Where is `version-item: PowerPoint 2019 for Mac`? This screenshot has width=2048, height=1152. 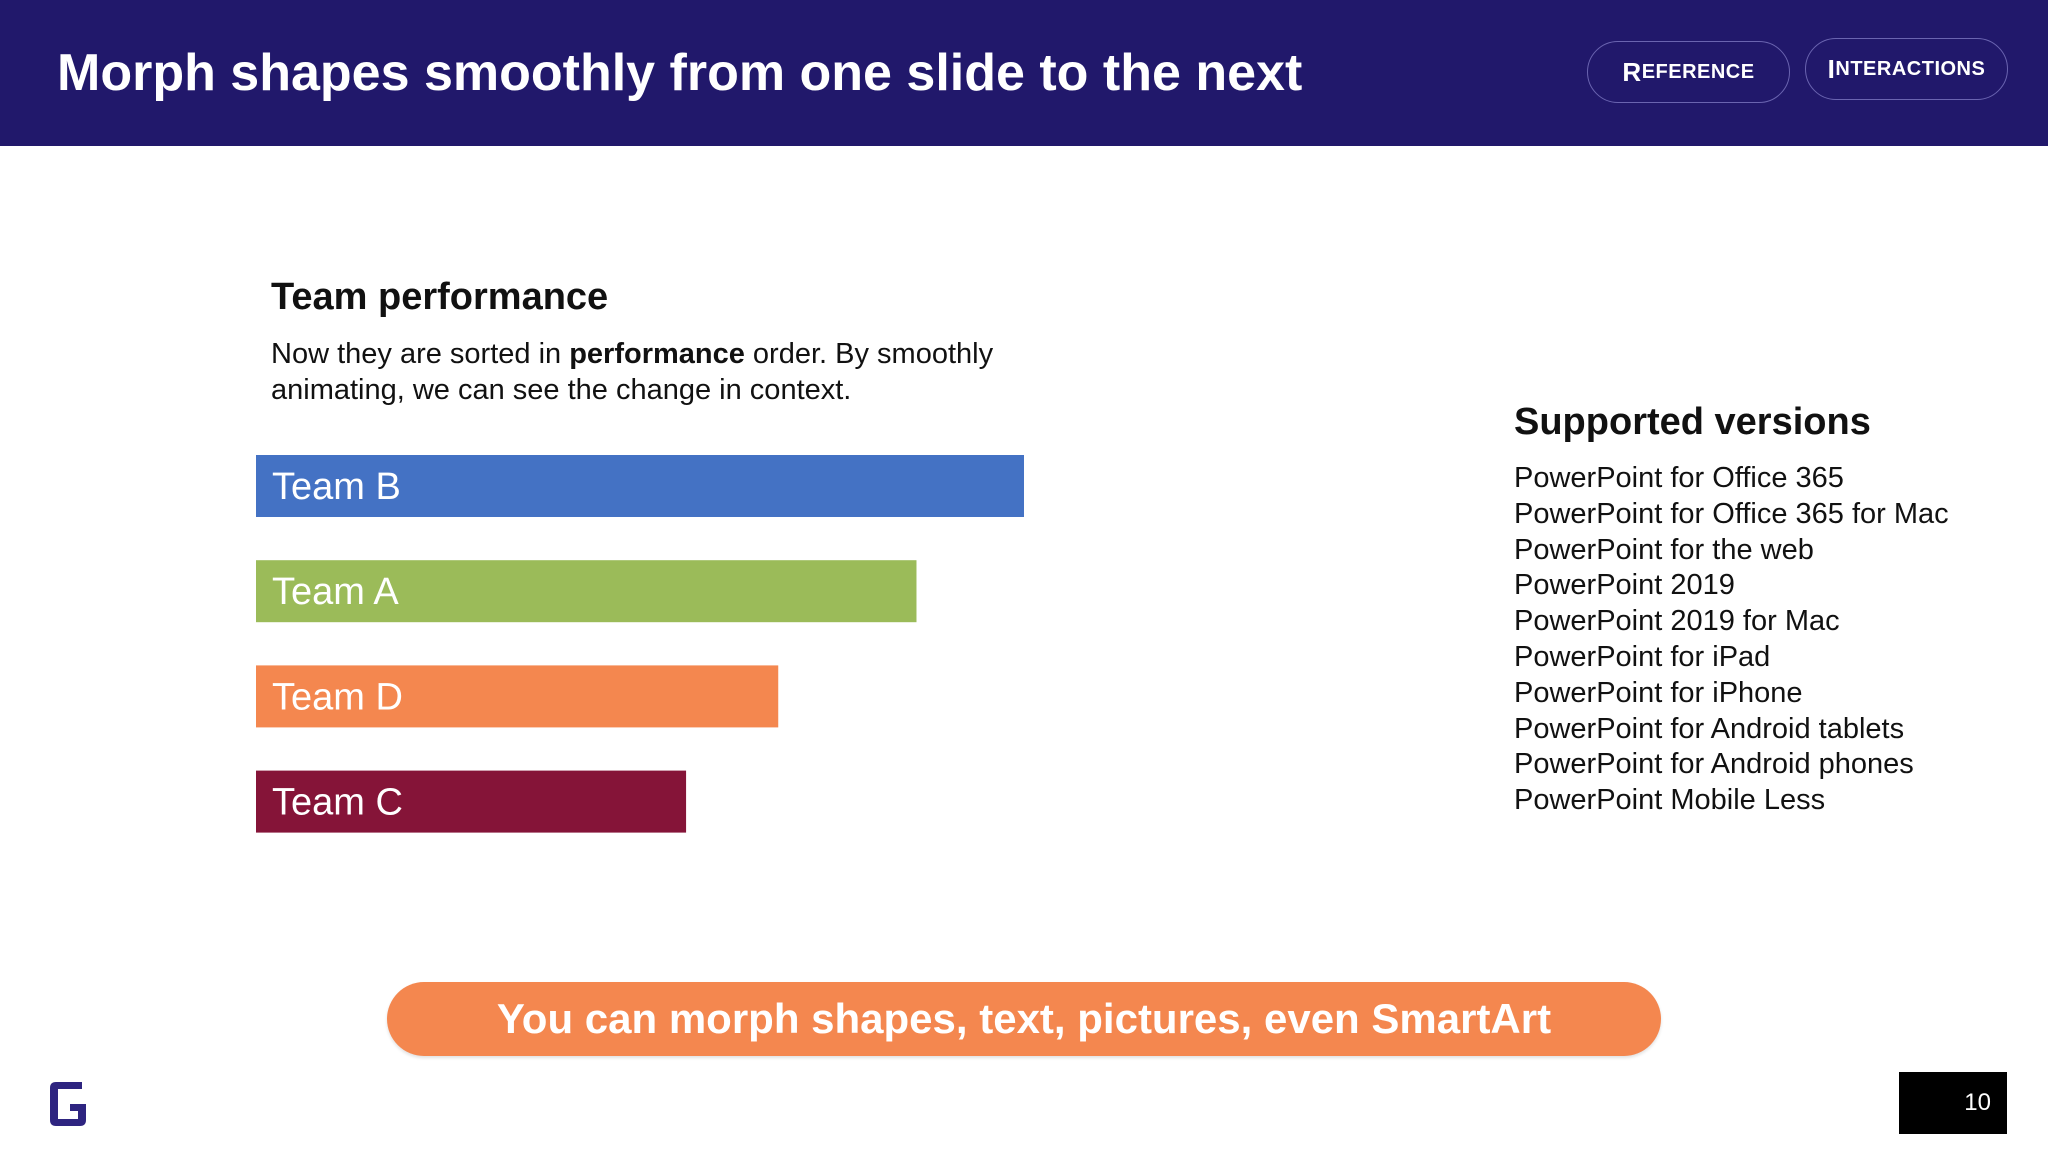 version-item: PowerPoint 2019 for Mac is located at coordinates (1677, 621).